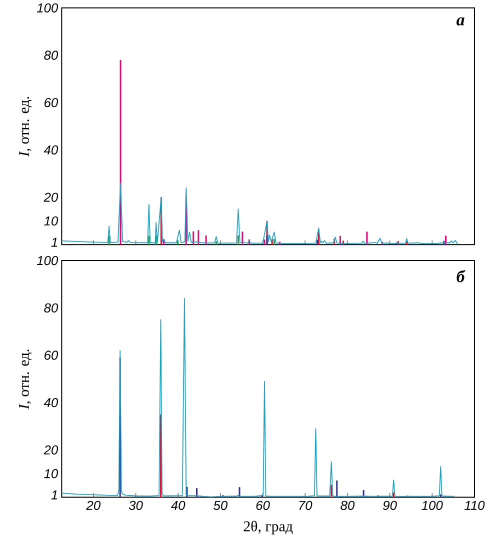  Describe the element at coordinates (474, 505) in the screenshot. I see `x-tick-label: 110` at that location.